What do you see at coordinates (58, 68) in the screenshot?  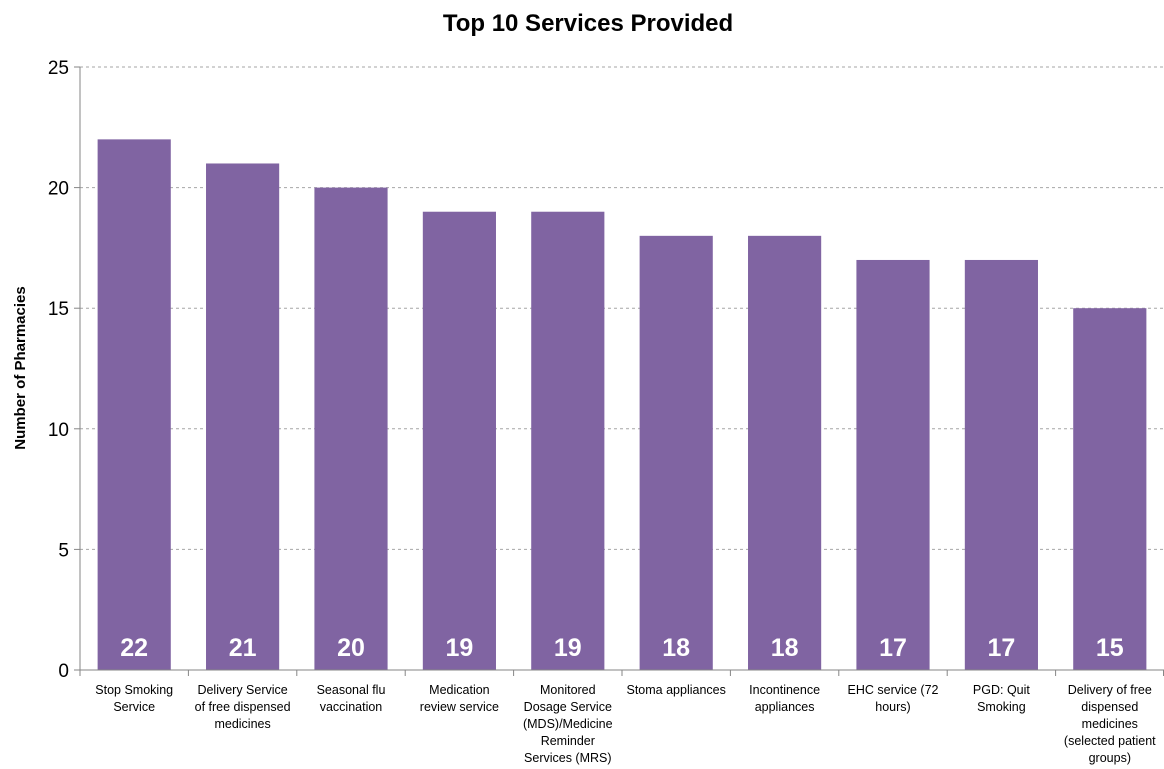 I see `y-tick-label: 25` at bounding box center [58, 68].